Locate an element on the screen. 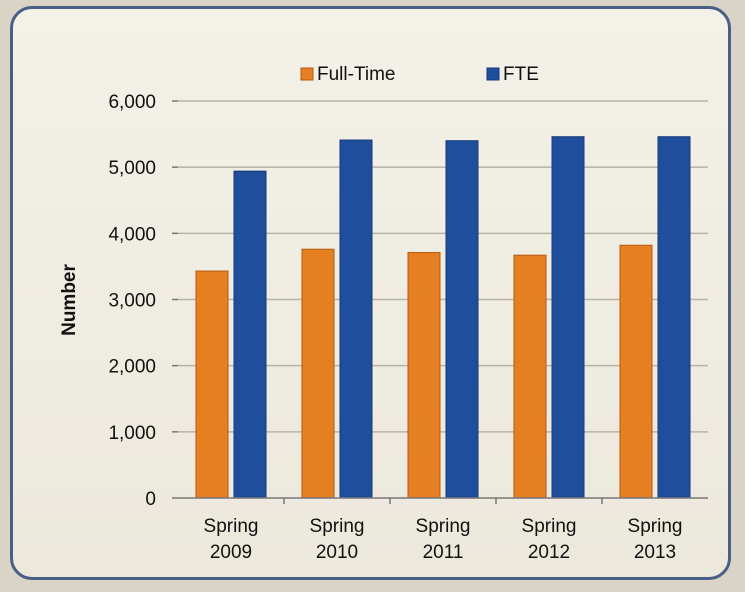 The height and width of the screenshot is (592, 745). x-category-label: 2011 is located at coordinates (443, 552).